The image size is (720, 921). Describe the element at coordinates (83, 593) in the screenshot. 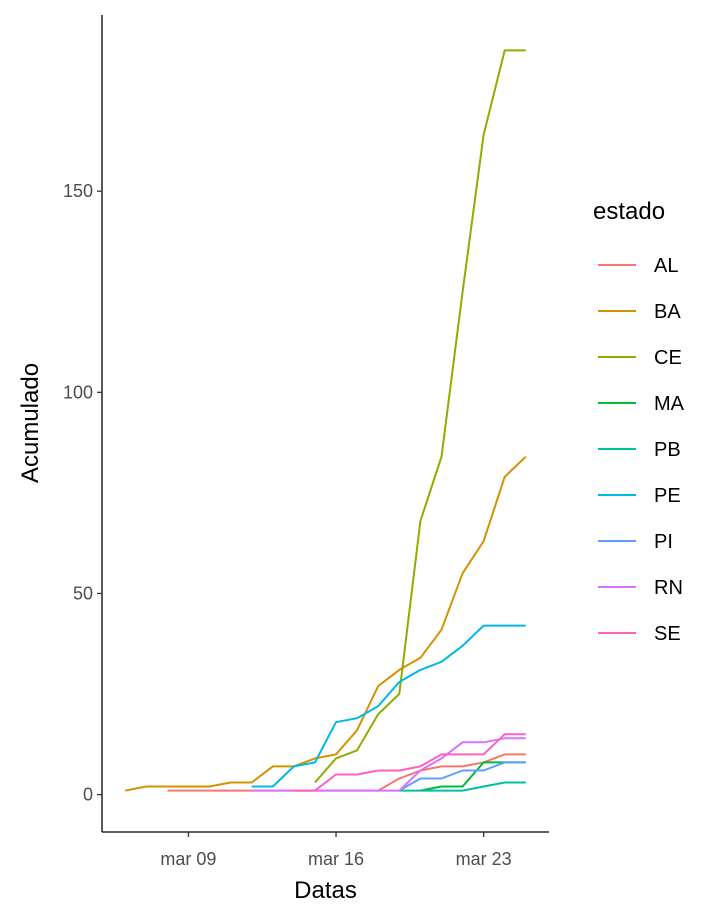

I see `y-tick-label: 50` at that location.